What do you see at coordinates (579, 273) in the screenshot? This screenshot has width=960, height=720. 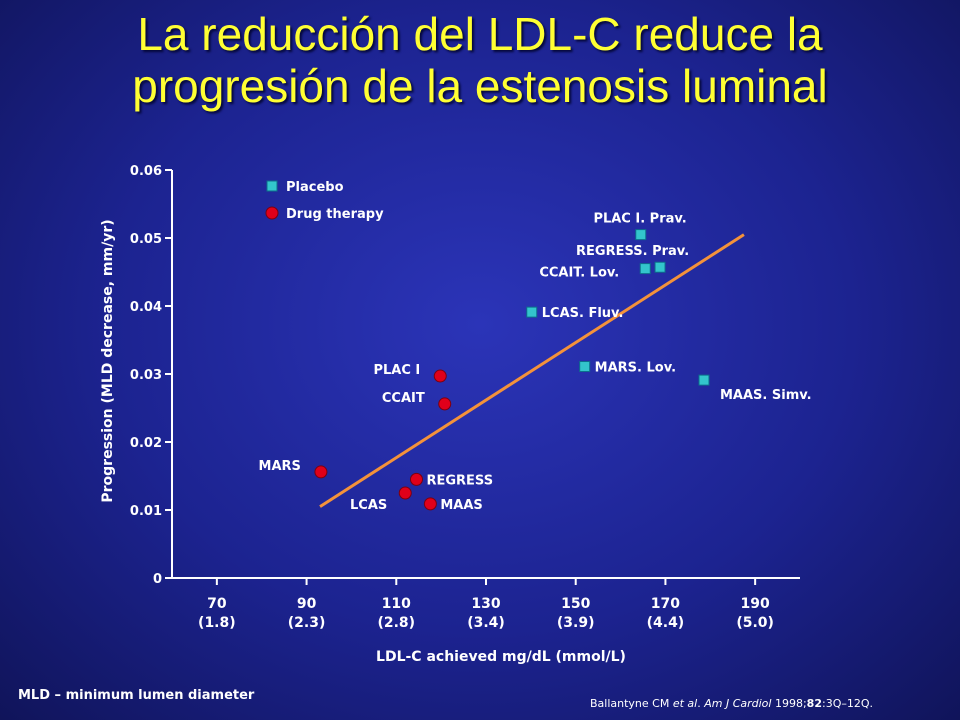 I see `data-point-label: CCAIT. Lov.` at bounding box center [579, 273].